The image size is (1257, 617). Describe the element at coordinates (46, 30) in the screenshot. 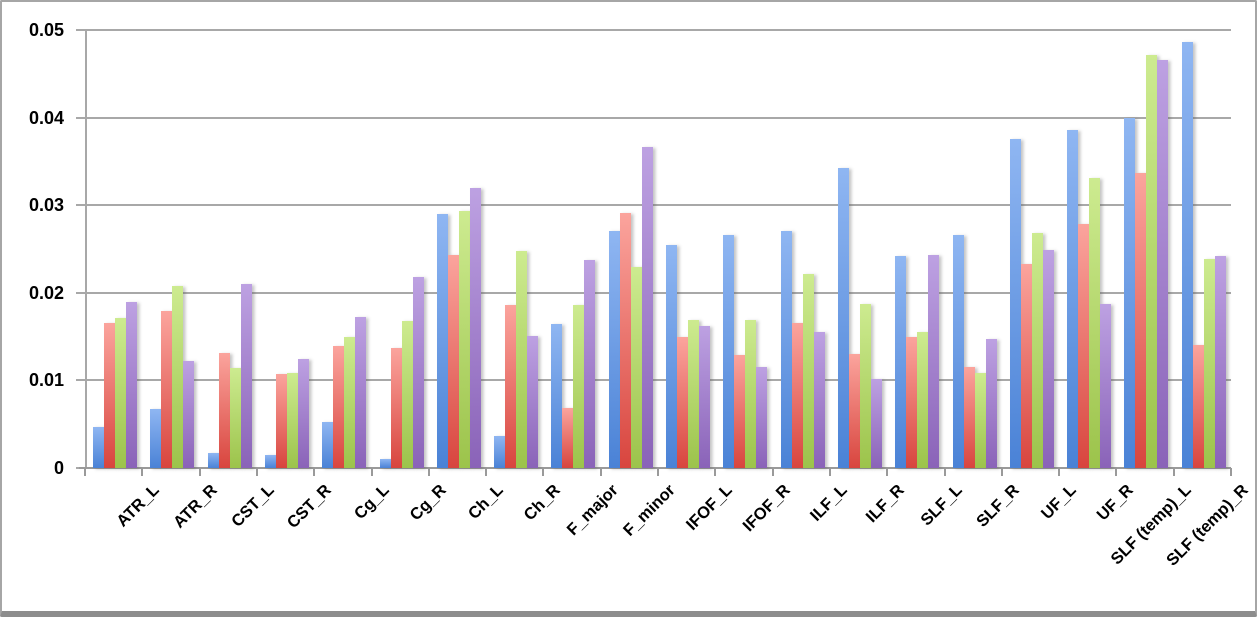

I see `y-tick-label: 0.05` at that location.